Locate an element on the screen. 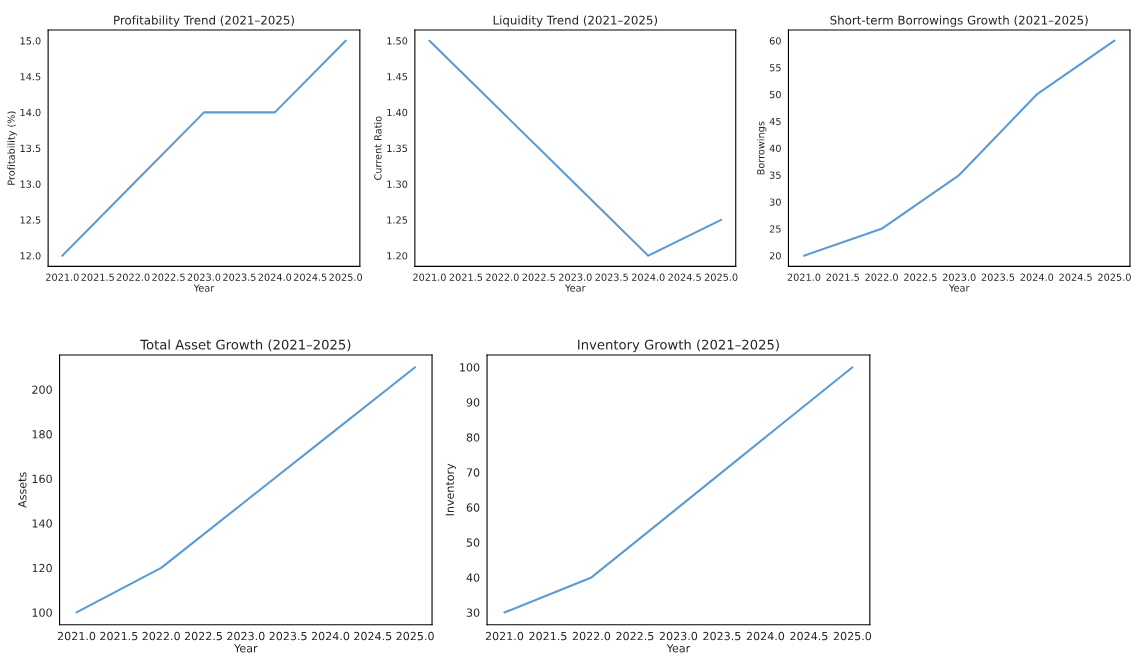  y-tick-label: 120 is located at coordinates (42, 568).